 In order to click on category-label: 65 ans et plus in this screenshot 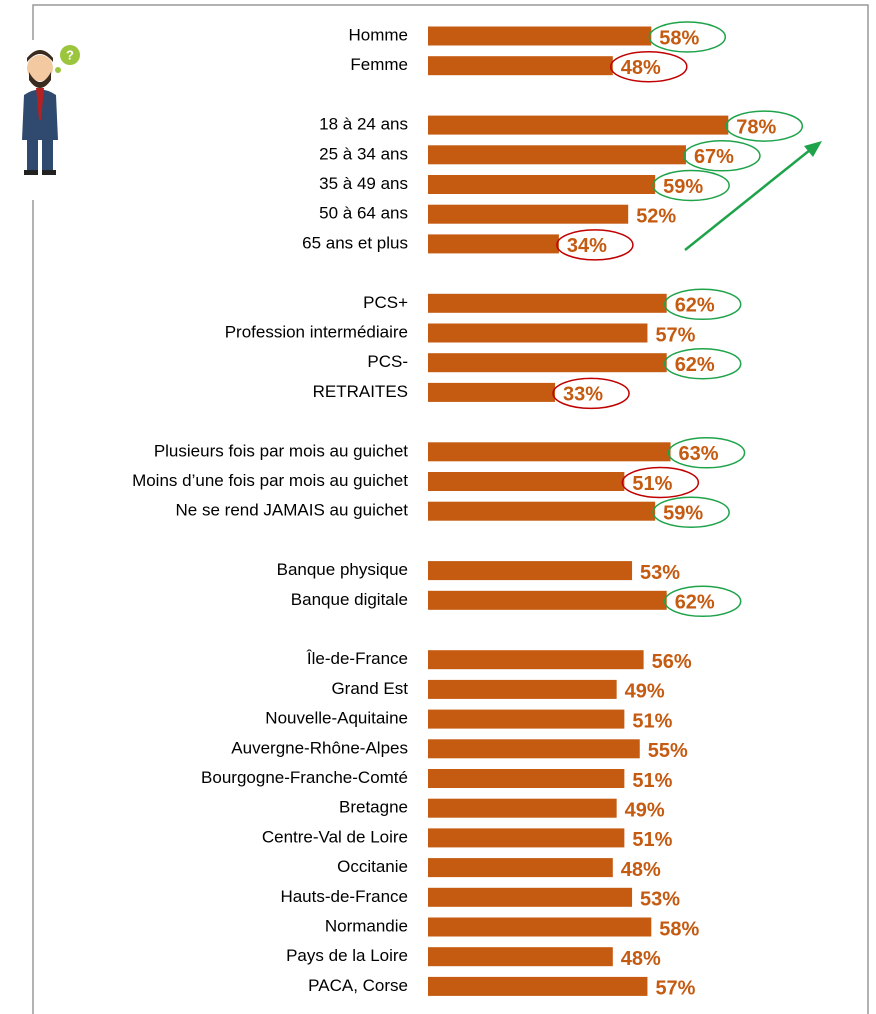, I will do `click(355, 242)`.